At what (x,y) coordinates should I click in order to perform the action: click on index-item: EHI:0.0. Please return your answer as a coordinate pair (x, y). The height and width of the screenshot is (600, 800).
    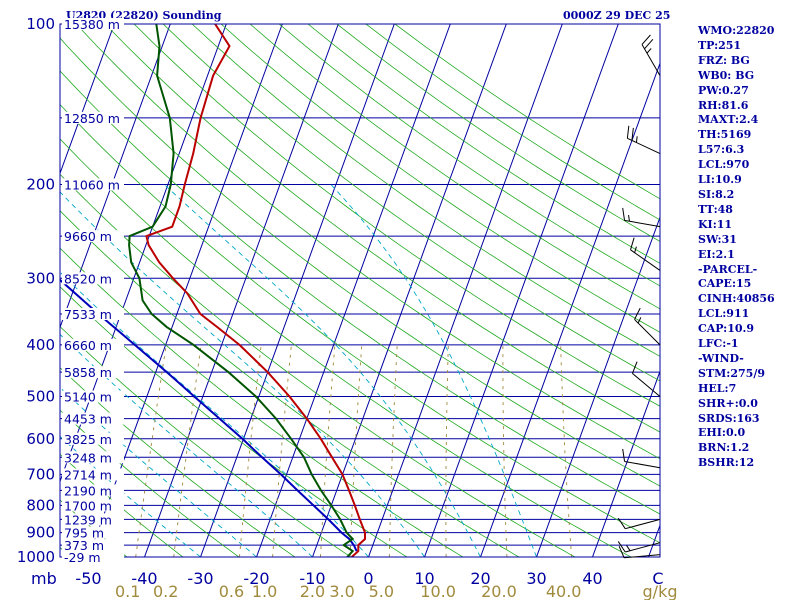
    Looking at the image, I should click on (722, 433).